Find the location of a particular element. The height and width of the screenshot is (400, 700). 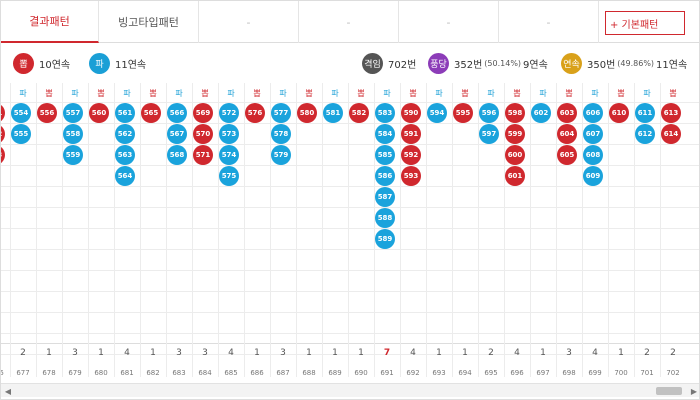

round-number: 699 is located at coordinates (595, 373).